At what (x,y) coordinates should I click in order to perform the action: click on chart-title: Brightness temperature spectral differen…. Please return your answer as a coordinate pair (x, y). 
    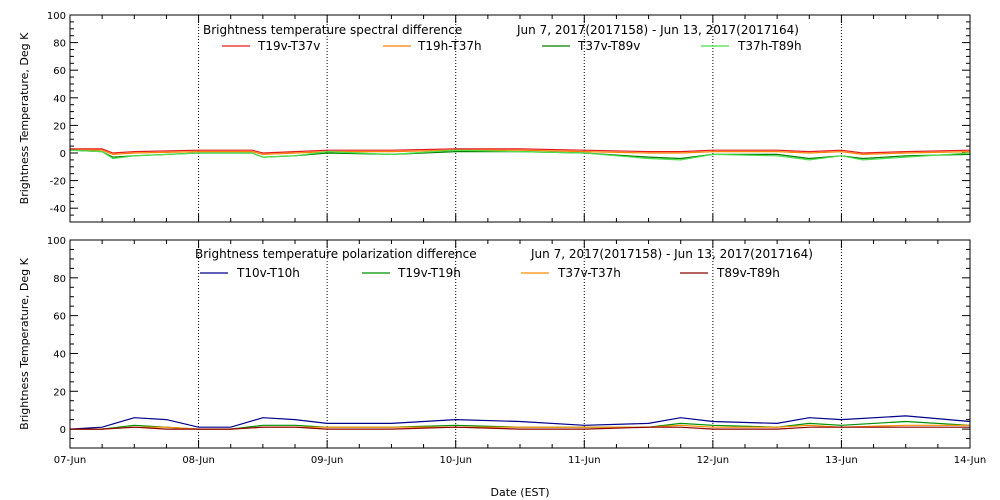
    Looking at the image, I should click on (332, 30).